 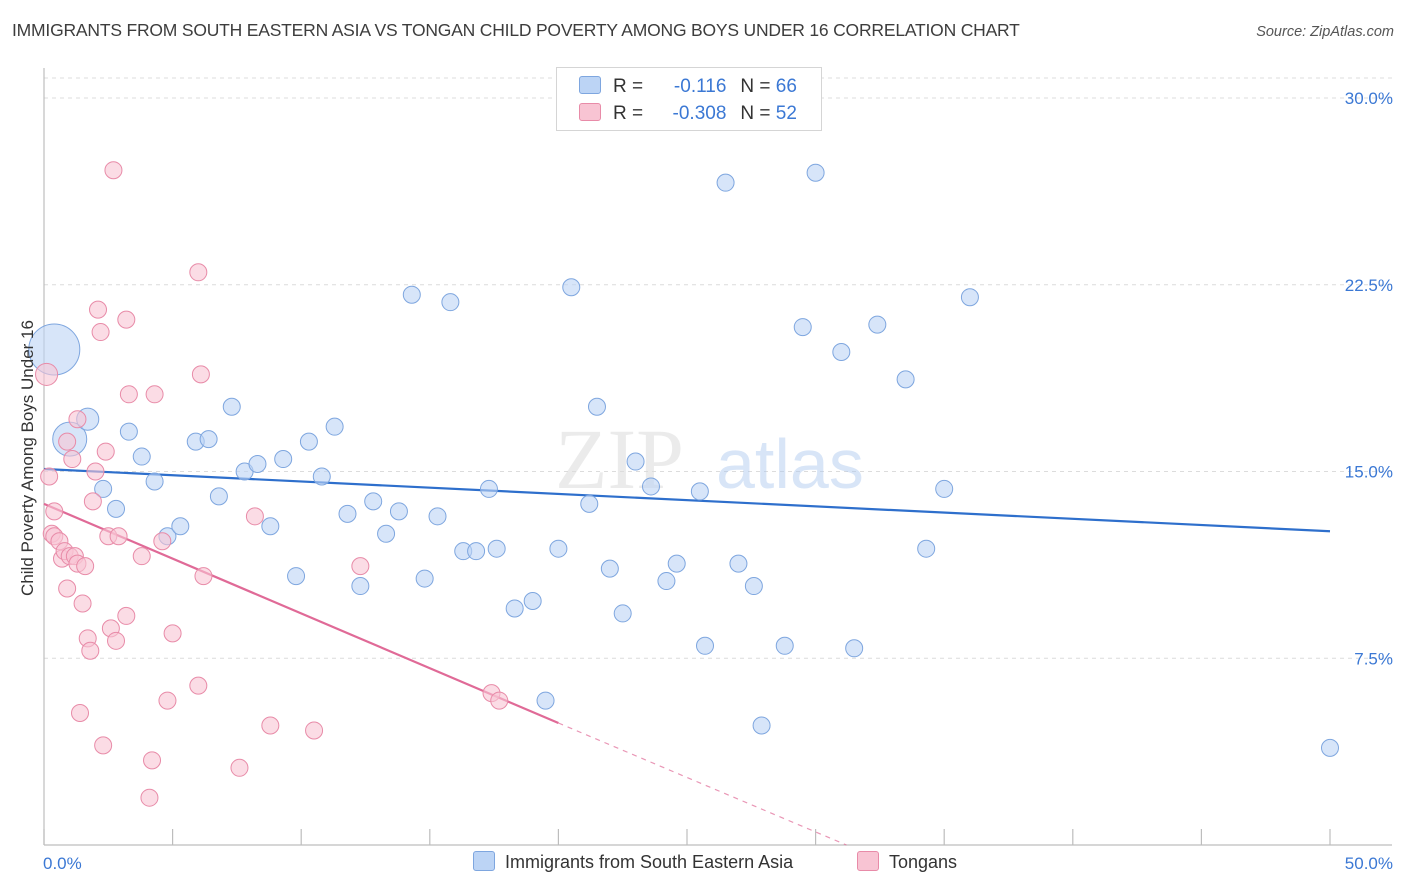 I want to click on trend-line-immigrants, so click(x=687, y=500).